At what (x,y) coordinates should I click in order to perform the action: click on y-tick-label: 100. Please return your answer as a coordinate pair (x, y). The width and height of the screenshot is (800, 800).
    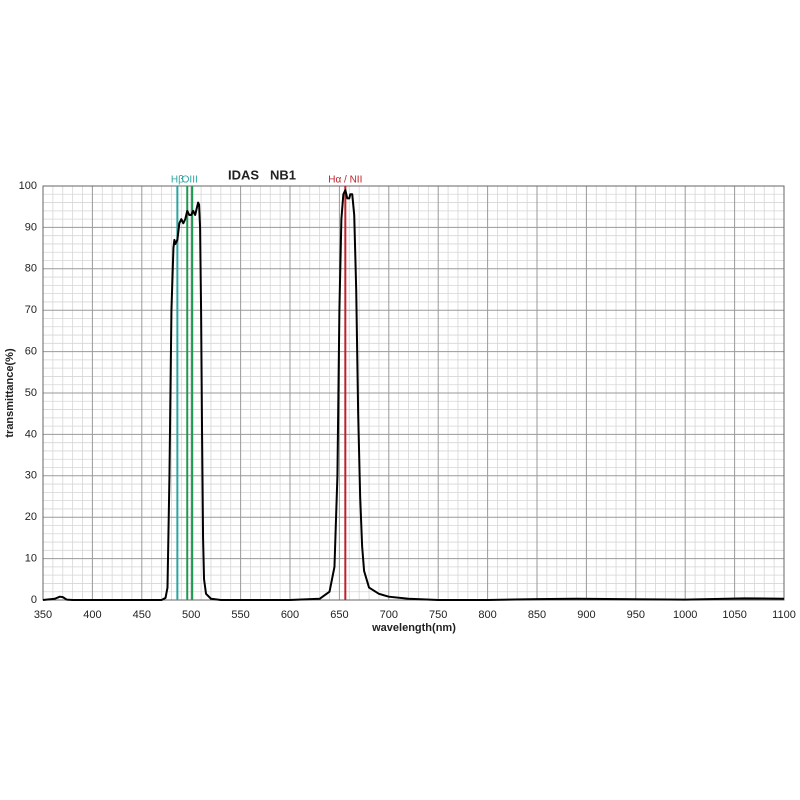
    Looking at the image, I should click on (28, 186).